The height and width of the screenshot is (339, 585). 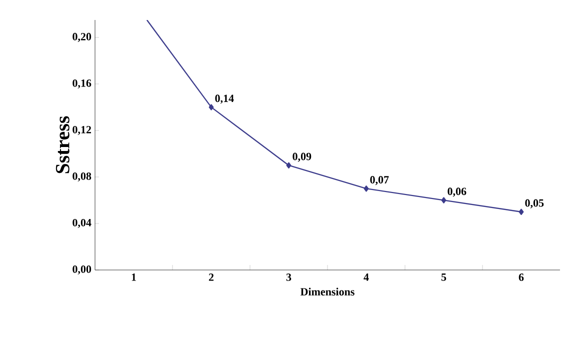 I want to click on x-tick-label: 6, so click(x=521, y=277).